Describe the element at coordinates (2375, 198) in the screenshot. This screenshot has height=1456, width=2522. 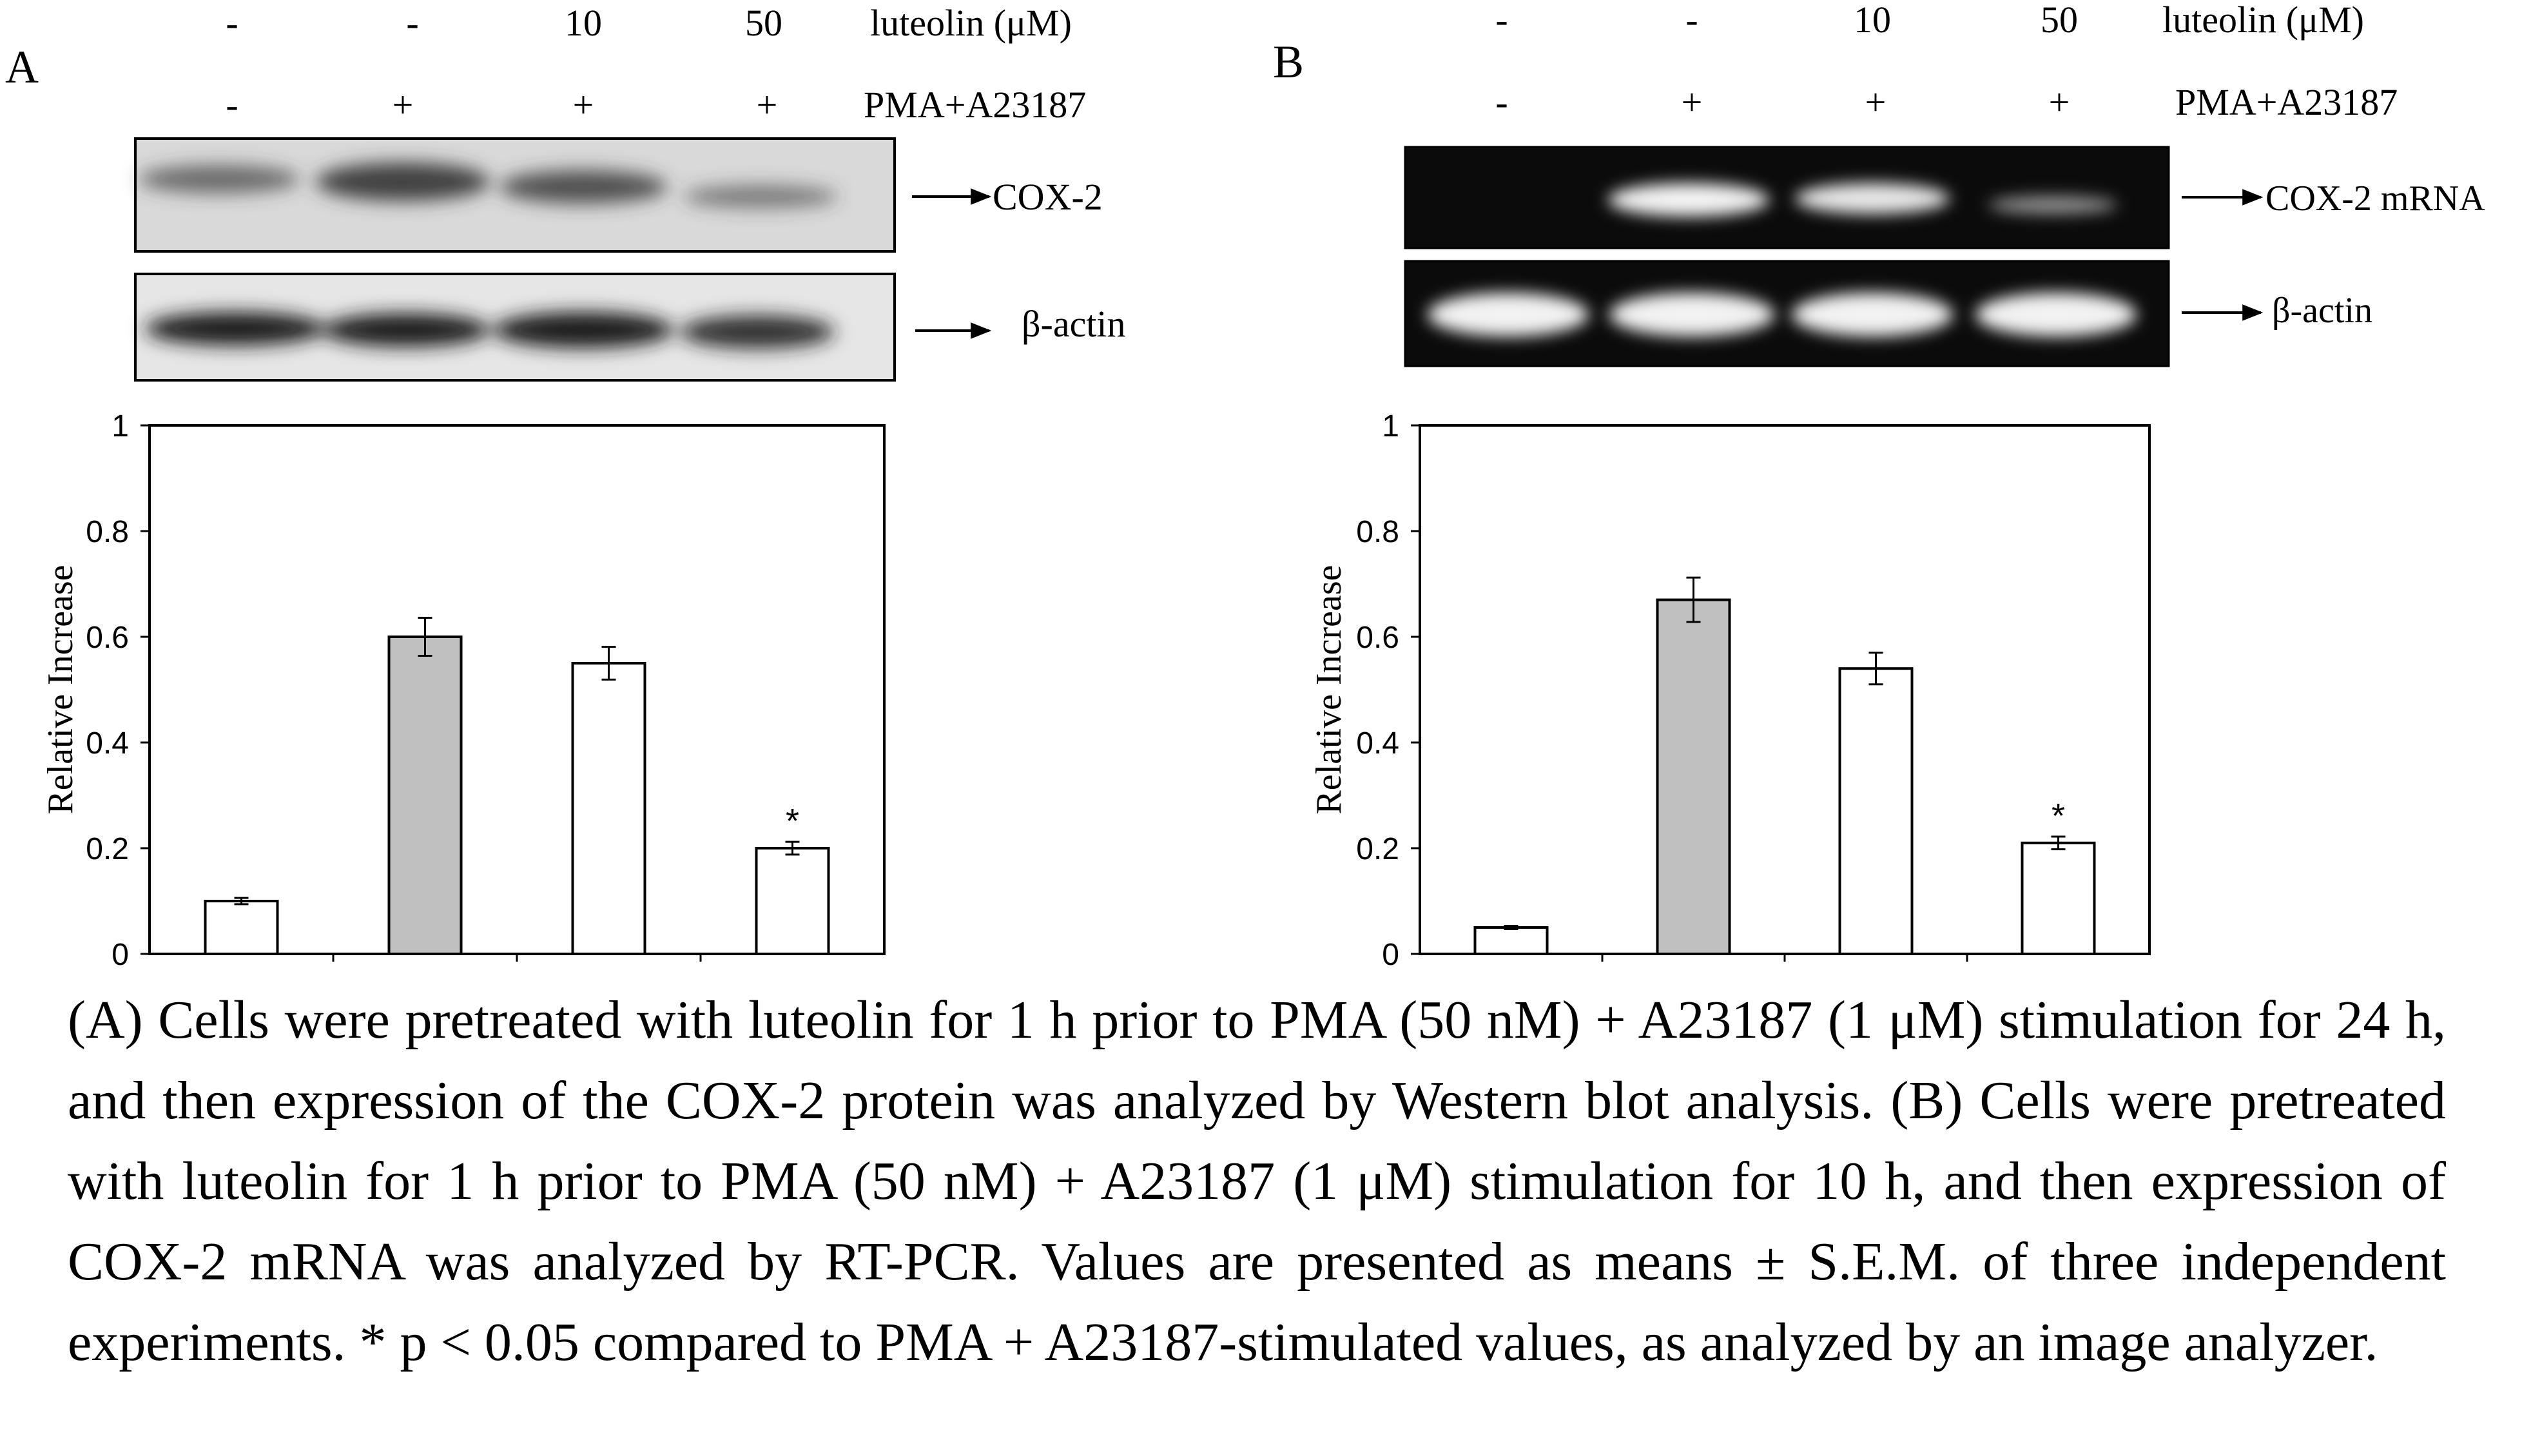
I see `cox2-mrna-label: COX-2 mRNA` at that location.